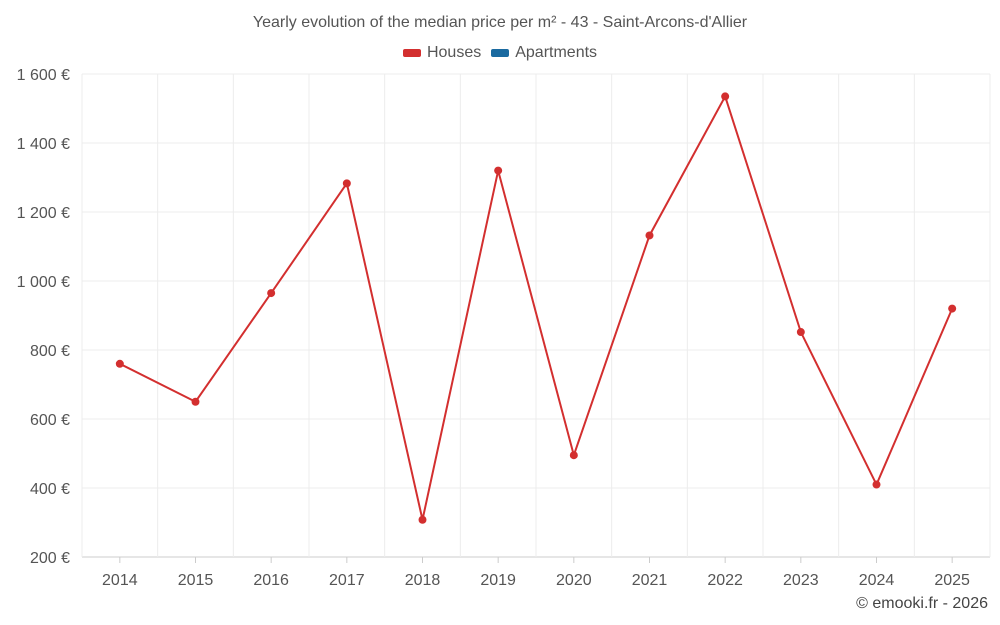 Image resolution: width=1000 pixels, height=625 pixels. I want to click on y-tick-label: 200 €, so click(50, 558).